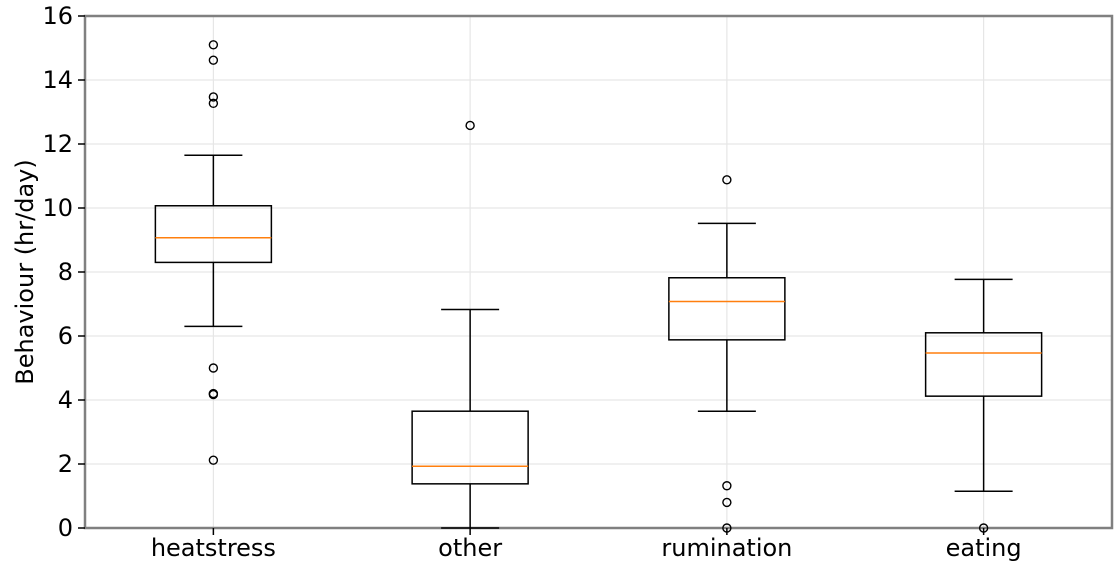 The height and width of the screenshot is (563, 1114). I want to click on y-tick-label: 16, so click(57, 16).